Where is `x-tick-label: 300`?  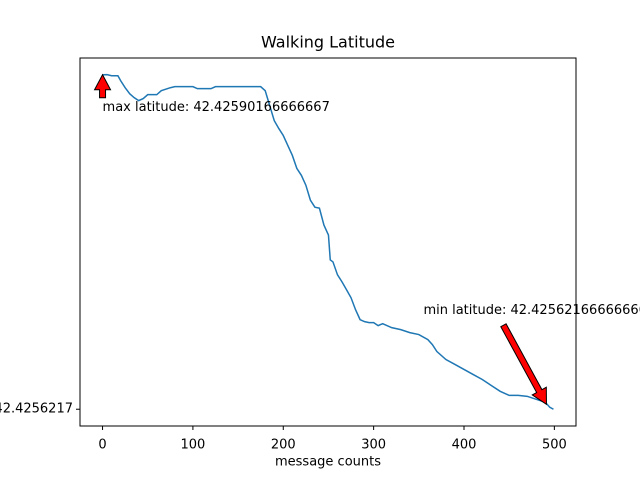 x-tick-label: 300 is located at coordinates (373, 445).